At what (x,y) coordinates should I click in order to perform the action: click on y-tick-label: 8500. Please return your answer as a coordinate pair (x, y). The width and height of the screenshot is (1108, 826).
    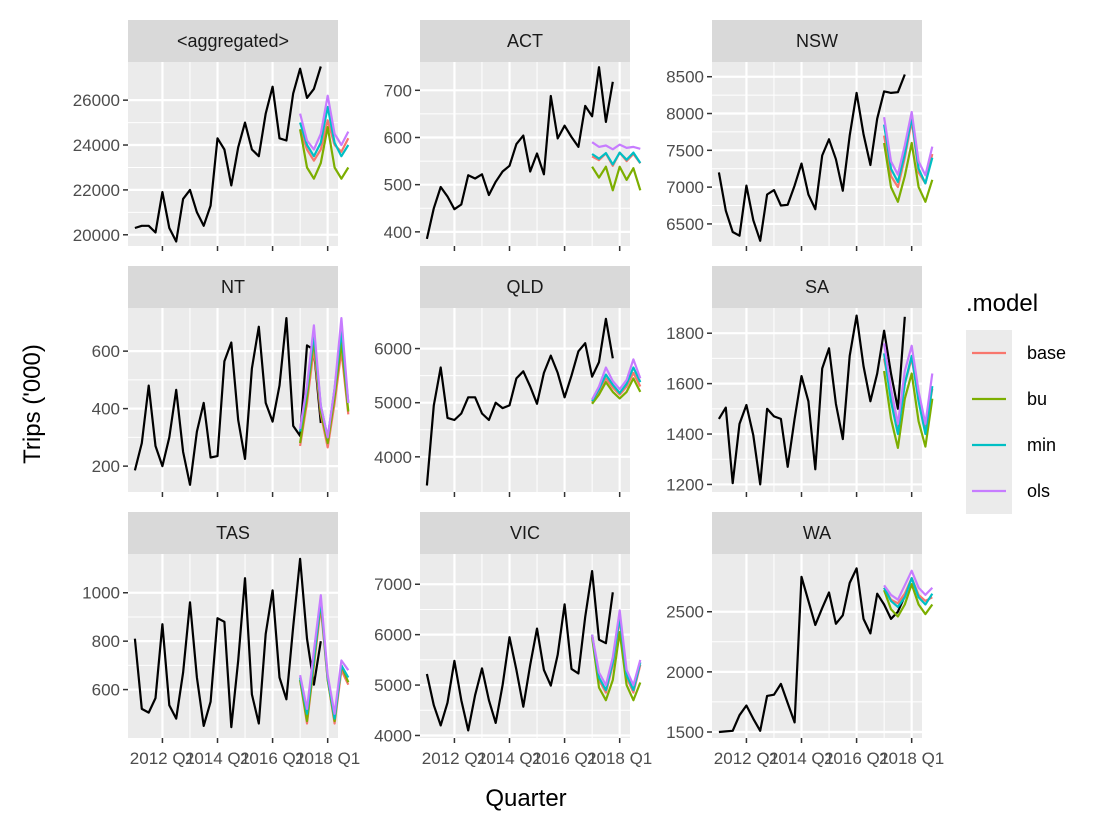
    Looking at the image, I should click on (685, 77).